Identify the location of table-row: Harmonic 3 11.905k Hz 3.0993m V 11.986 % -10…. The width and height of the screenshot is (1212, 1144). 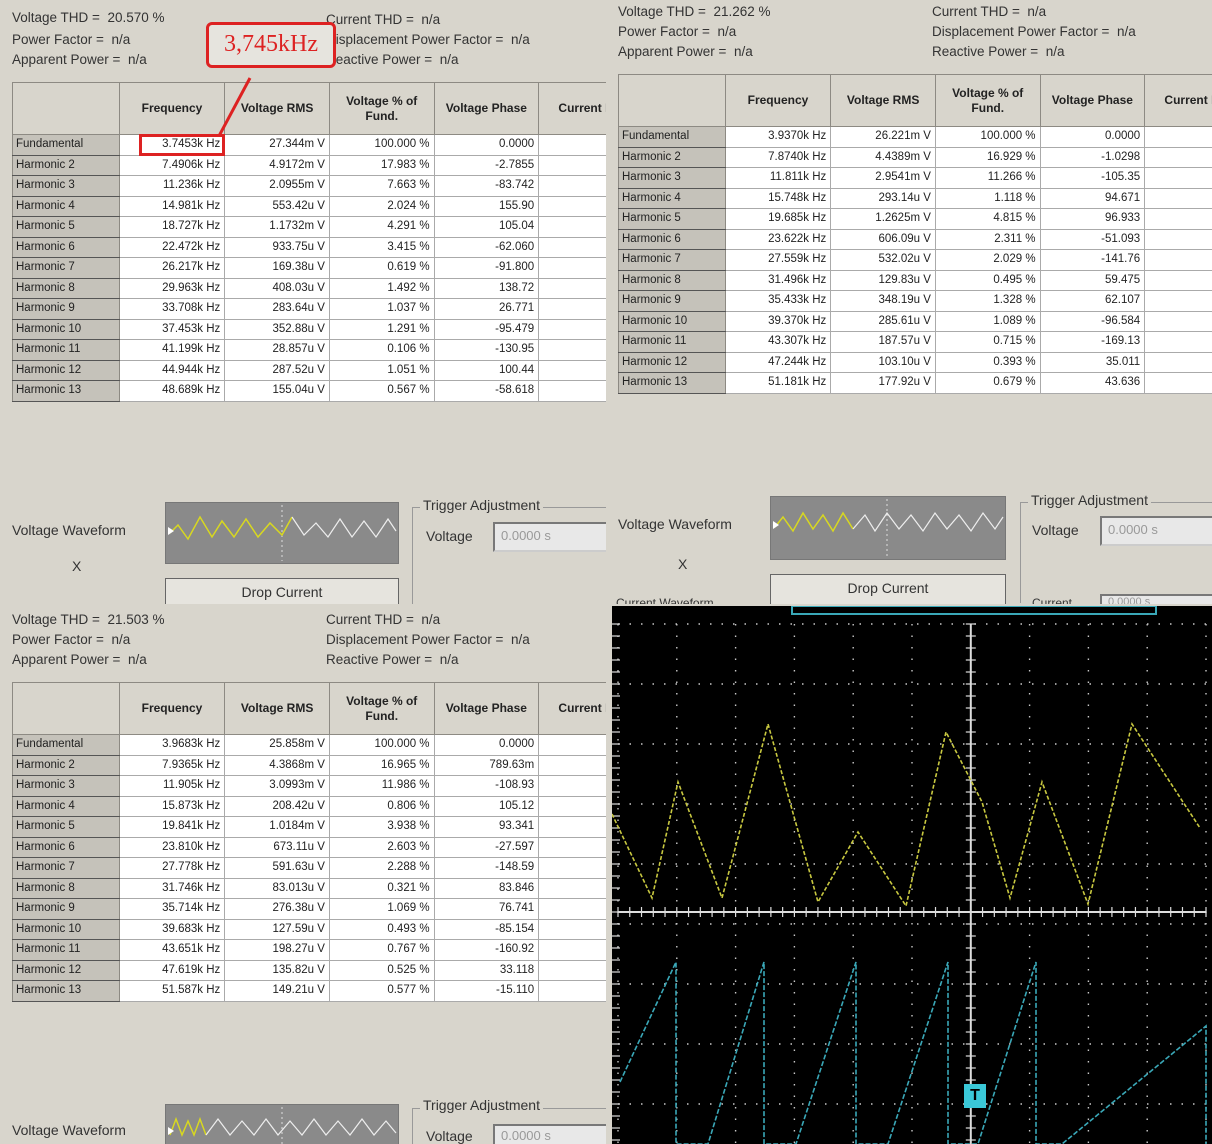
(309, 786).